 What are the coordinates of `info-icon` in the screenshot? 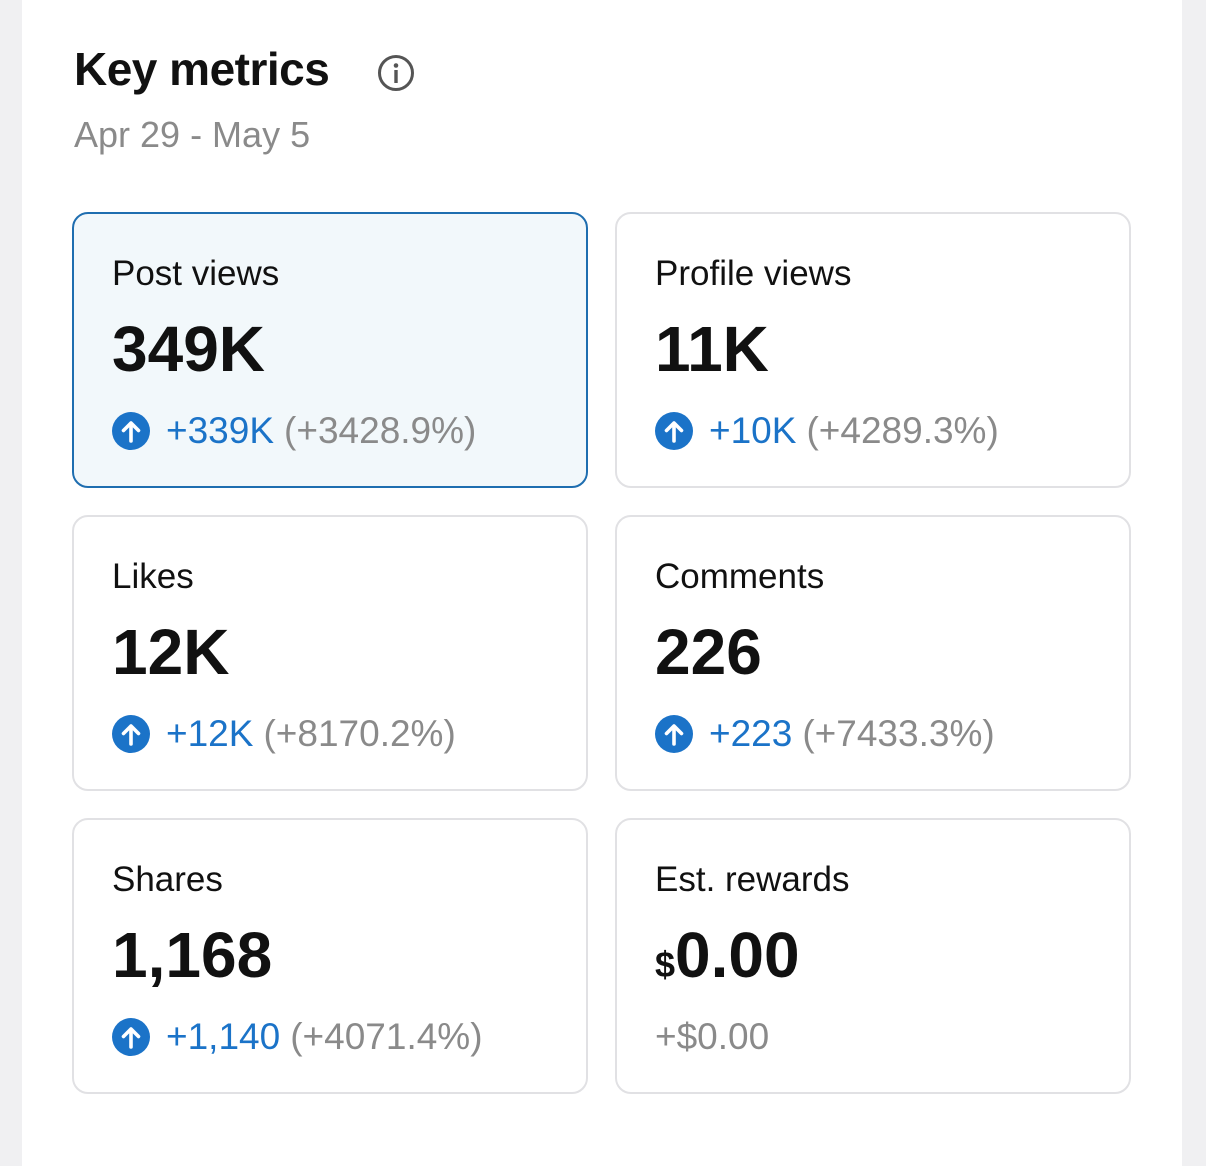 It's located at (396, 73).